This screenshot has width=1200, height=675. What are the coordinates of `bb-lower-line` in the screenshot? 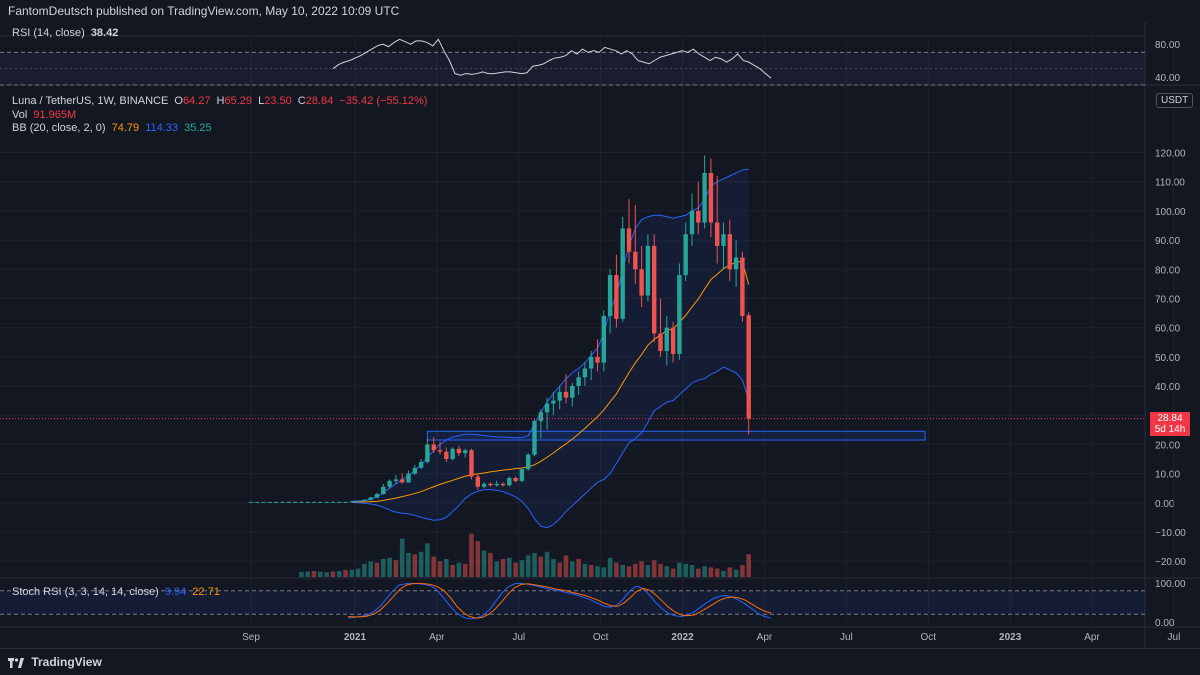 It's located at (550, 447).